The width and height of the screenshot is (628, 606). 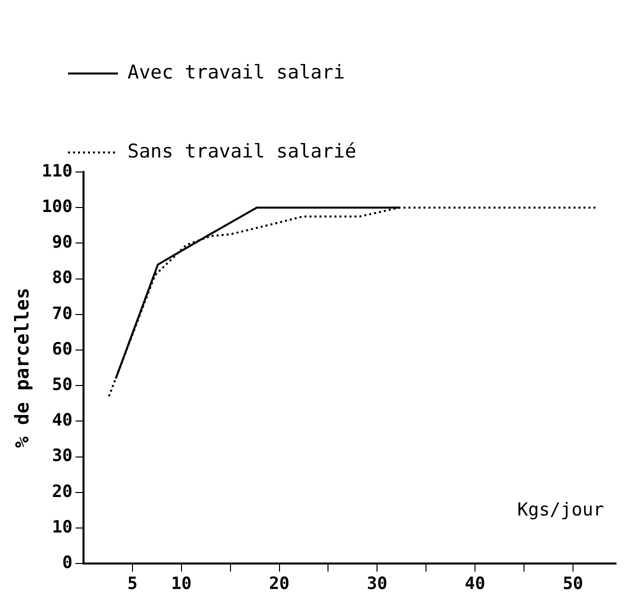 What do you see at coordinates (62, 314) in the screenshot?
I see `y-tick-label: 70` at bounding box center [62, 314].